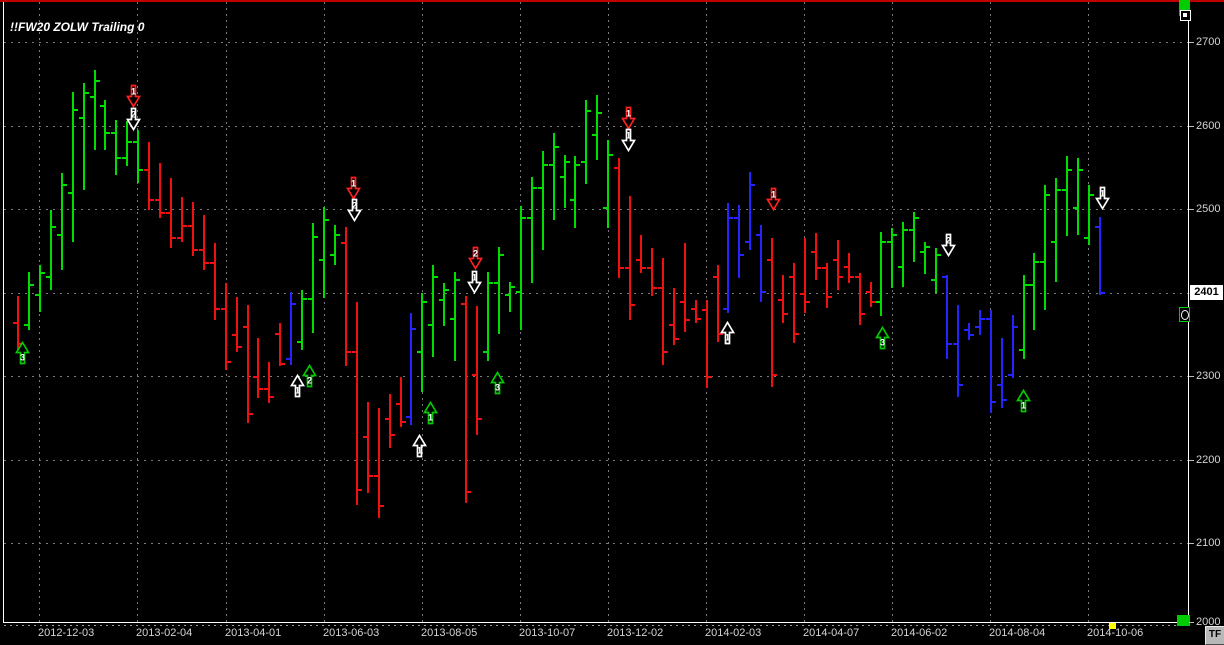 This screenshot has width=1224, height=645. Describe the element at coordinates (882, 343) in the screenshot. I see `svg-text: 3` at that location.